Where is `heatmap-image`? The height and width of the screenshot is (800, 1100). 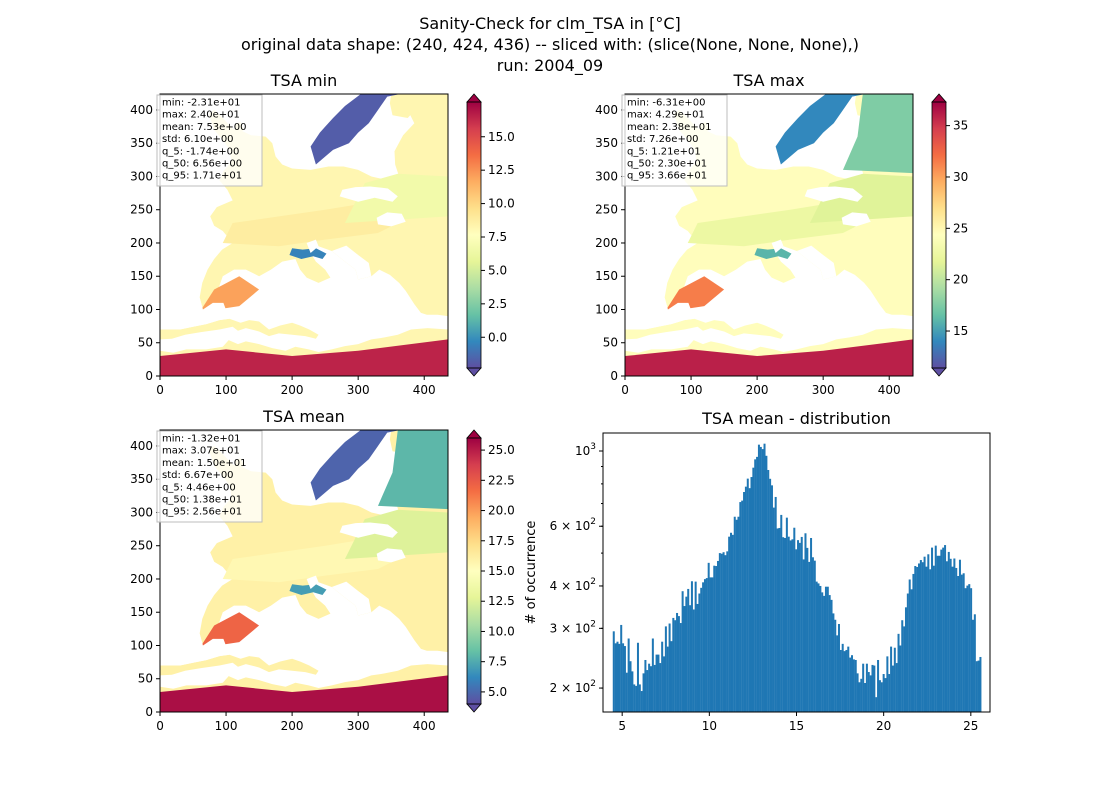 heatmap-image is located at coordinates (769, 235).